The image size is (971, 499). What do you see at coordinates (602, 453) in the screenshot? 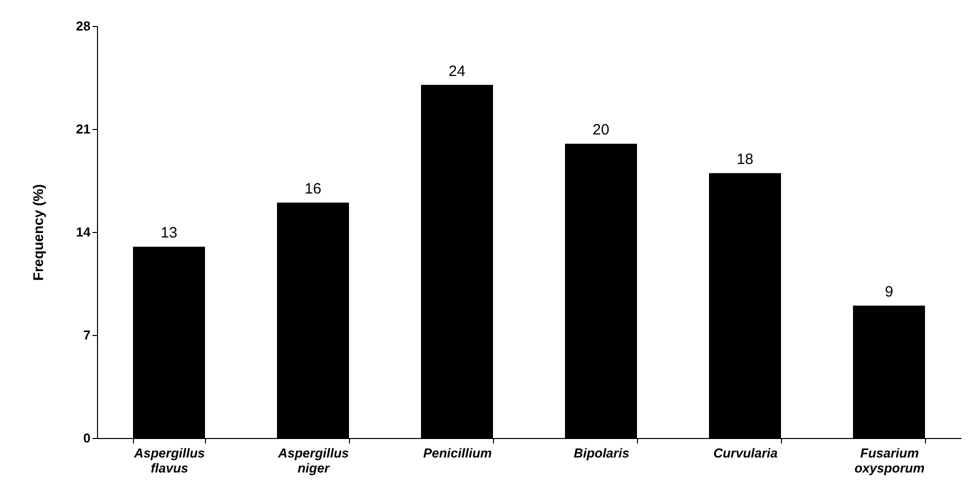
I see `x-tick-label: Bipolaris` at bounding box center [602, 453].